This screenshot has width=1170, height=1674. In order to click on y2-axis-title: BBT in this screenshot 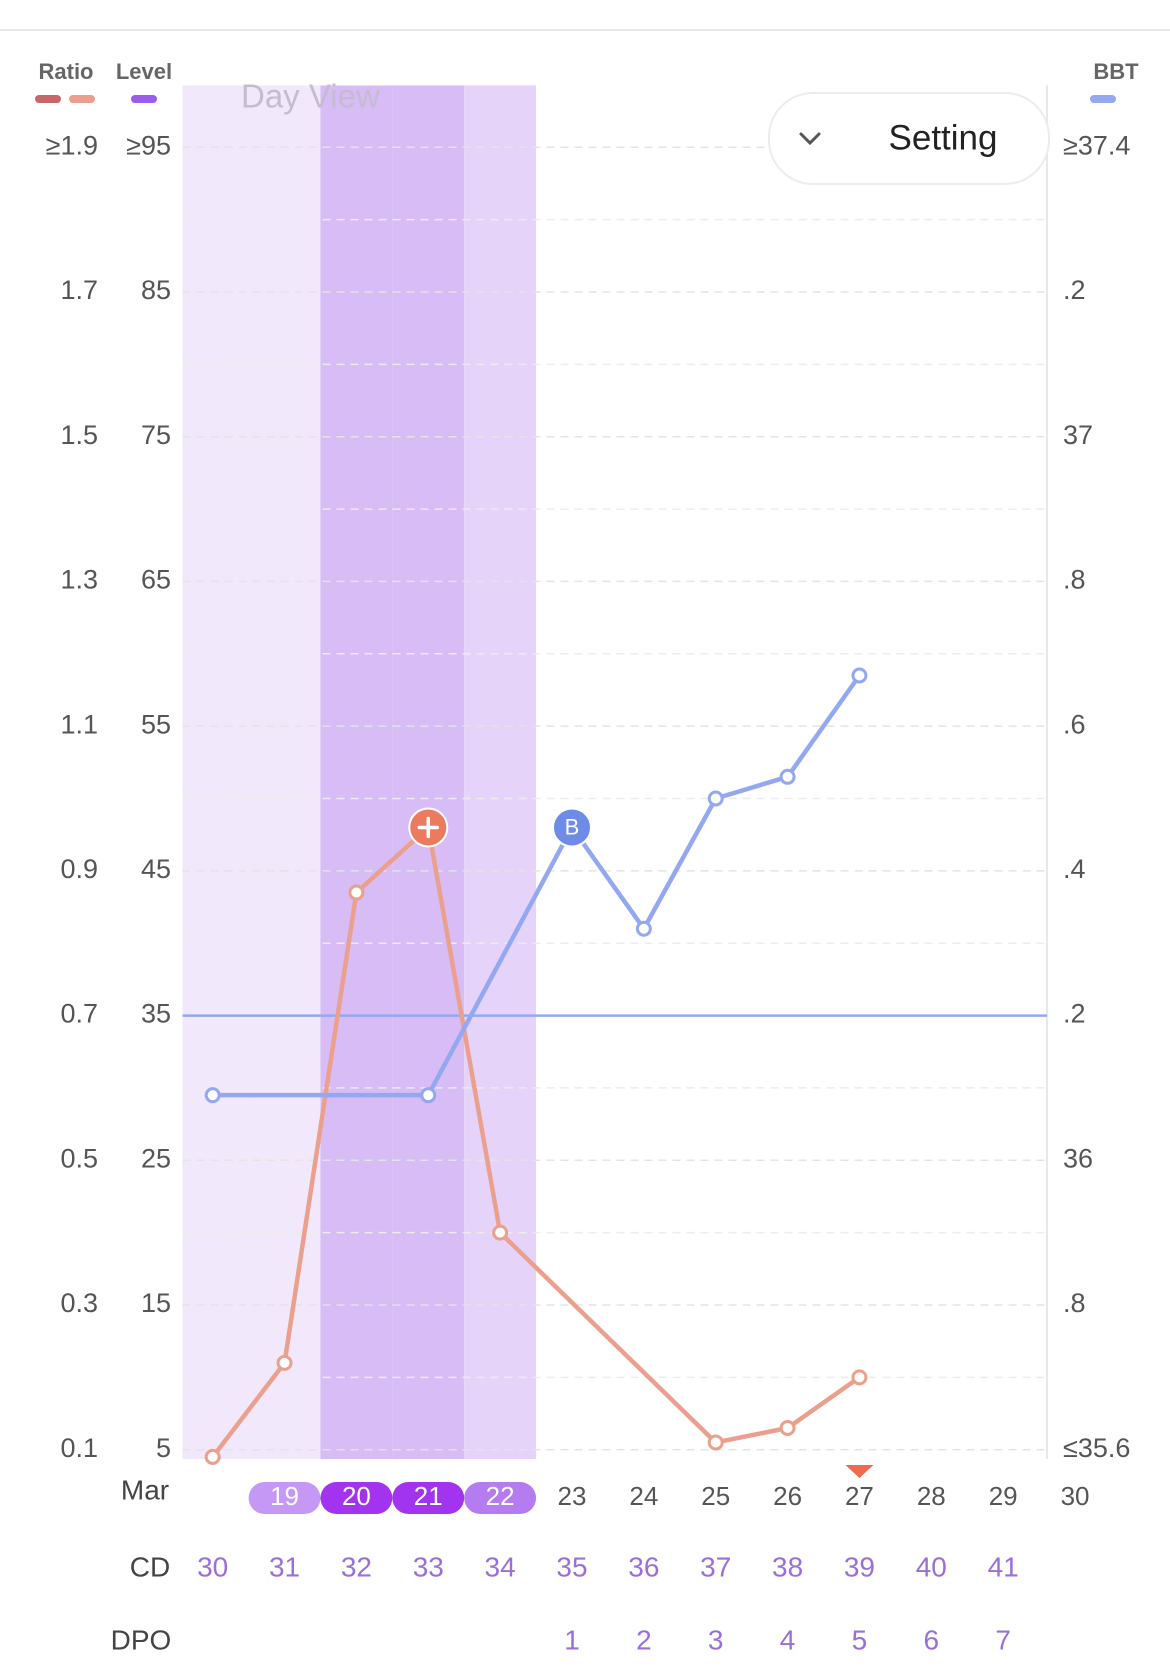, I will do `click(1116, 71)`.